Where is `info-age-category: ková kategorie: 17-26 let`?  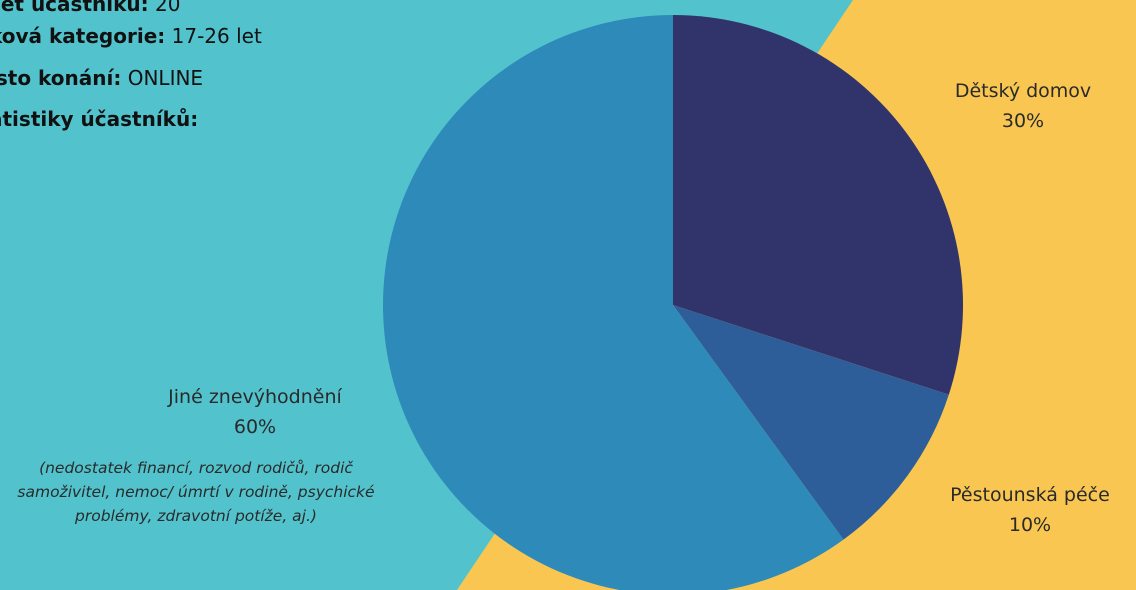
info-age-category: ková kategorie: 17-26 let is located at coordinates (131, 36).